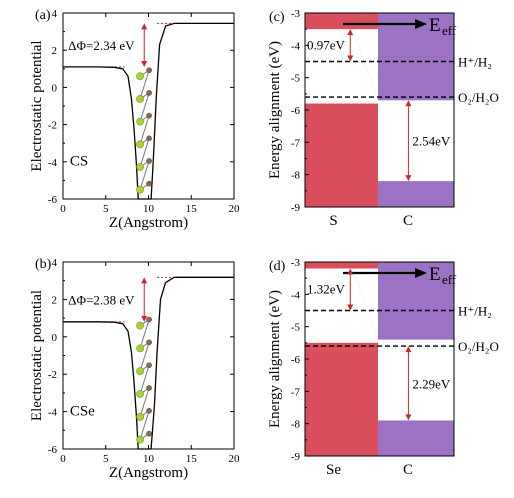 The height and width of the screenshot is (498, 514). Describe the element at coordinates (296, 14) in the screenshot. I see `panel-2-y-tick-label: -3` at that location.